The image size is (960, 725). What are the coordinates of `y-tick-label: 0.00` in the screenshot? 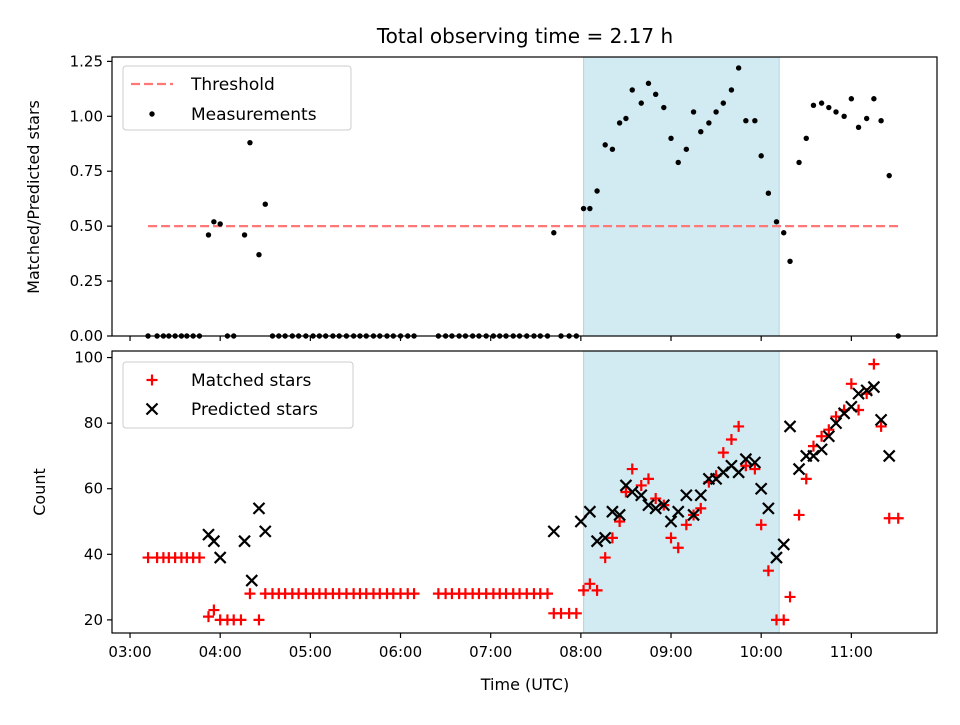 It's located at (86, 336).